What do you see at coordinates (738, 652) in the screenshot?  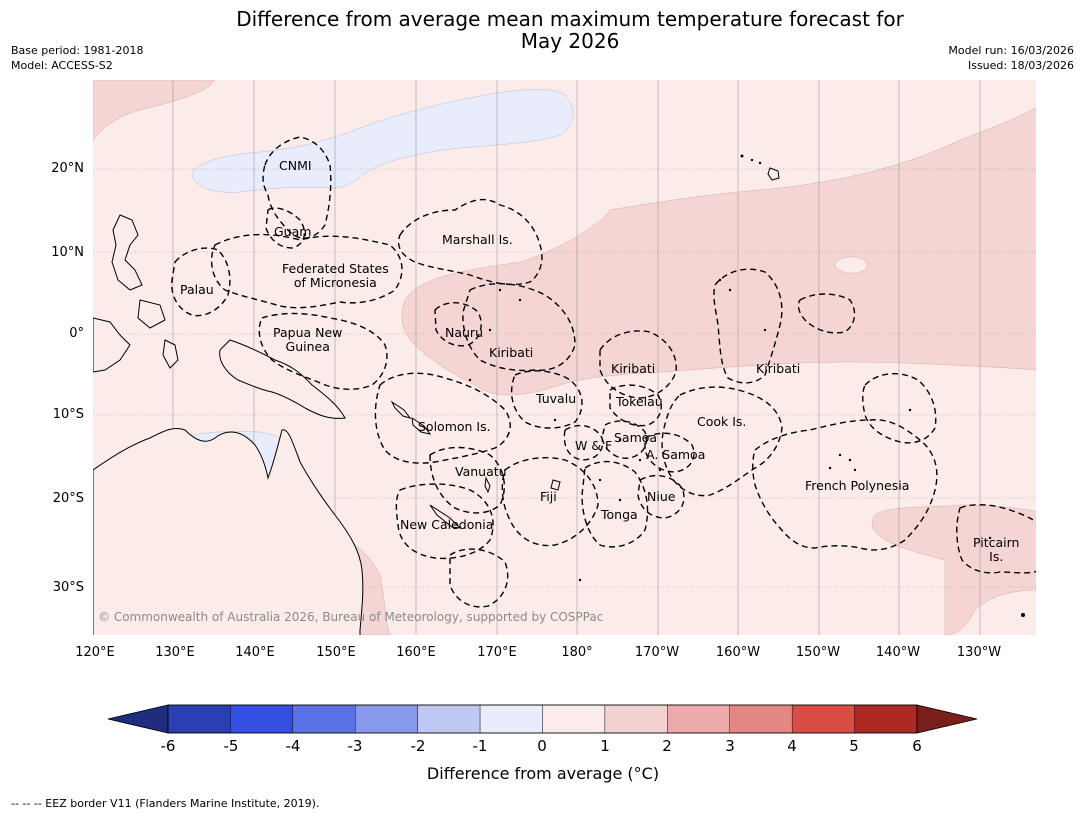 I see `lon-label-160w: 160°W` at bounding box center [738, 652].